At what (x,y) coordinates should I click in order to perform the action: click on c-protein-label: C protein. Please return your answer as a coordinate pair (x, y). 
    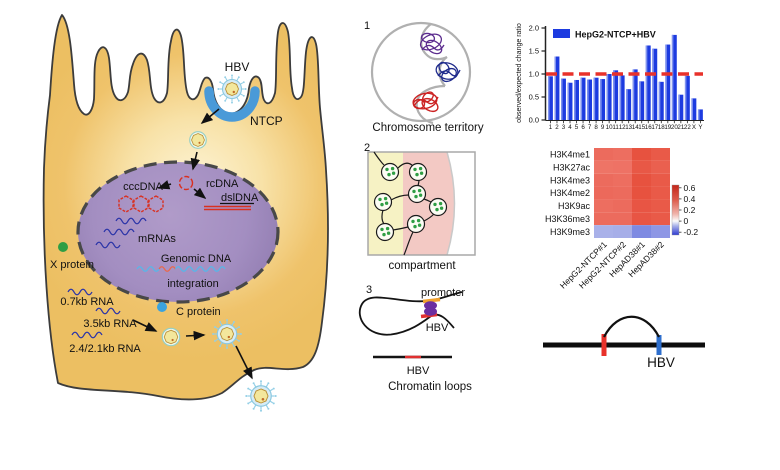
    Looking at the image, I should click on (198, 312).